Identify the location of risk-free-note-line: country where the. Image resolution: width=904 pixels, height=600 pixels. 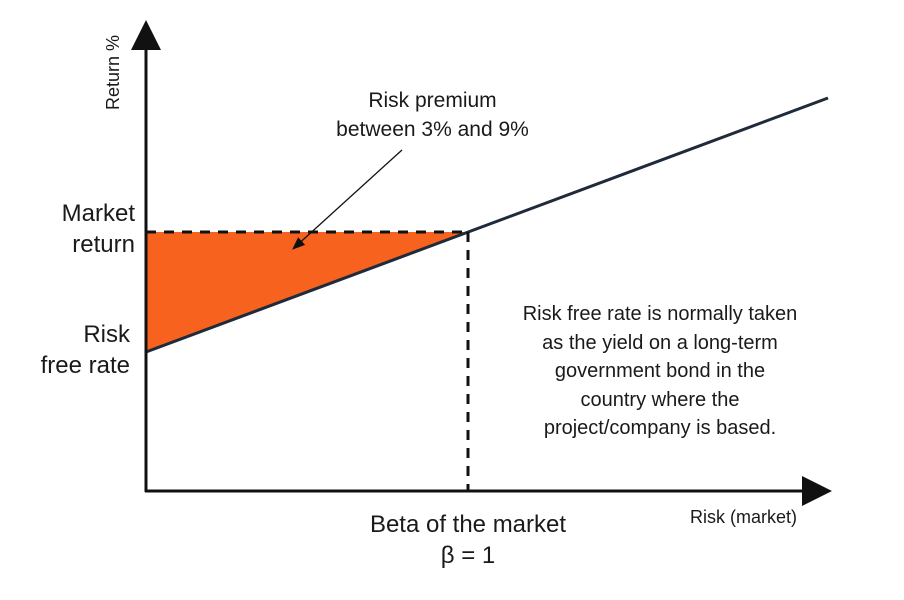
(660, 399).